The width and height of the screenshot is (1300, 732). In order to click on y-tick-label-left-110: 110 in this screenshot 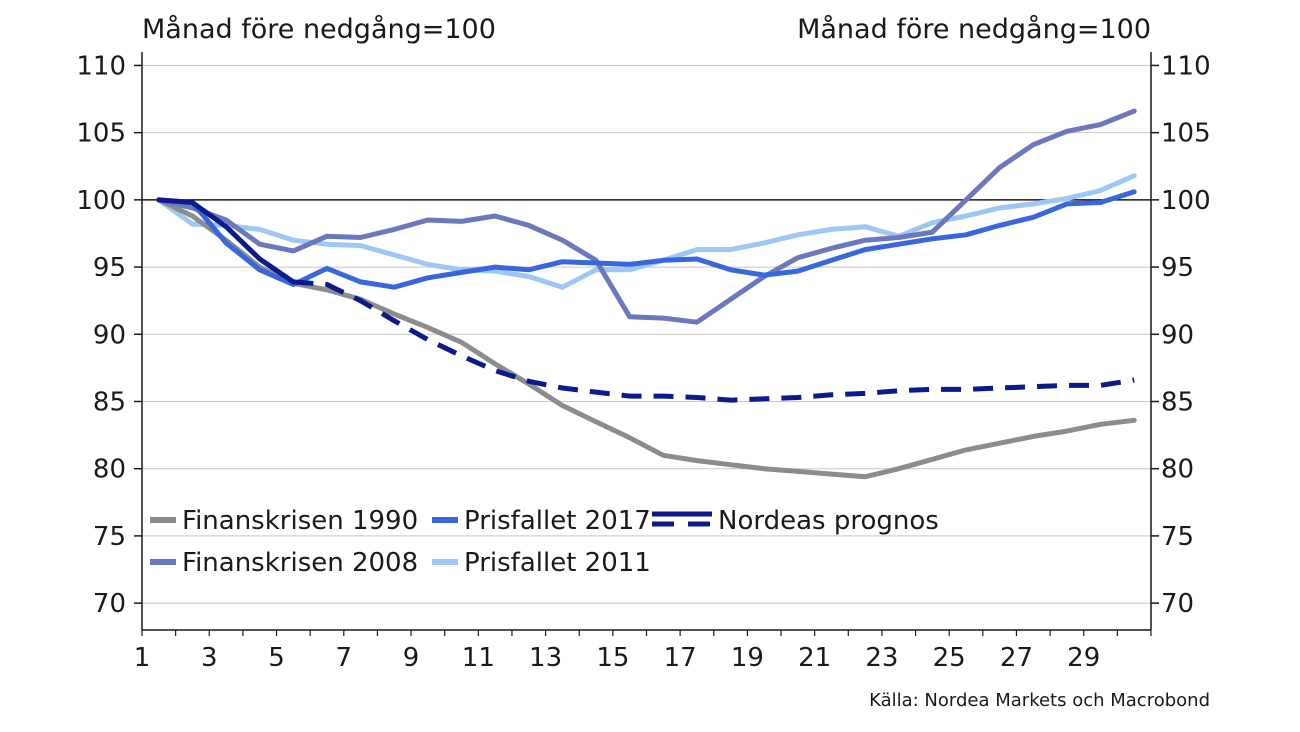, I will do `click(101, 66)`.